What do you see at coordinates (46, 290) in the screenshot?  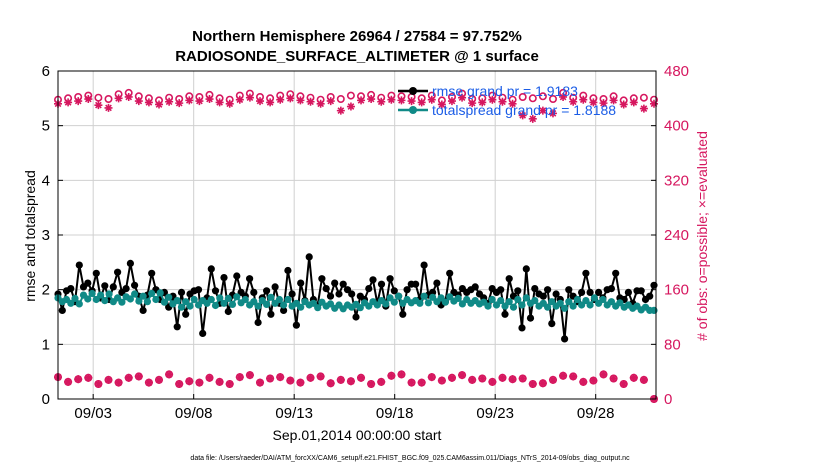 I see `y-tick-label-left: 2` at bounding box center [46, 290].